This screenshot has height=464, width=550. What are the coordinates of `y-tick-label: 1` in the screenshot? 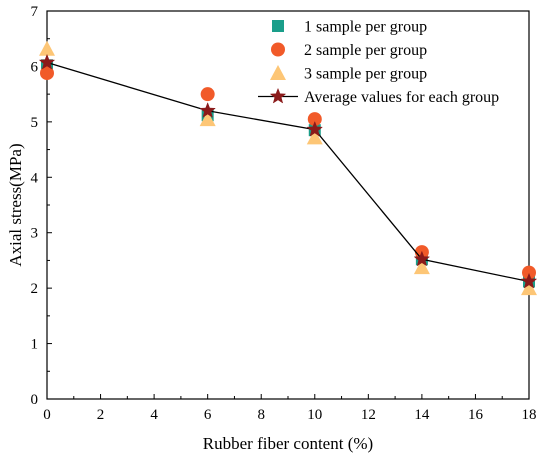 It's located at (35, 345).